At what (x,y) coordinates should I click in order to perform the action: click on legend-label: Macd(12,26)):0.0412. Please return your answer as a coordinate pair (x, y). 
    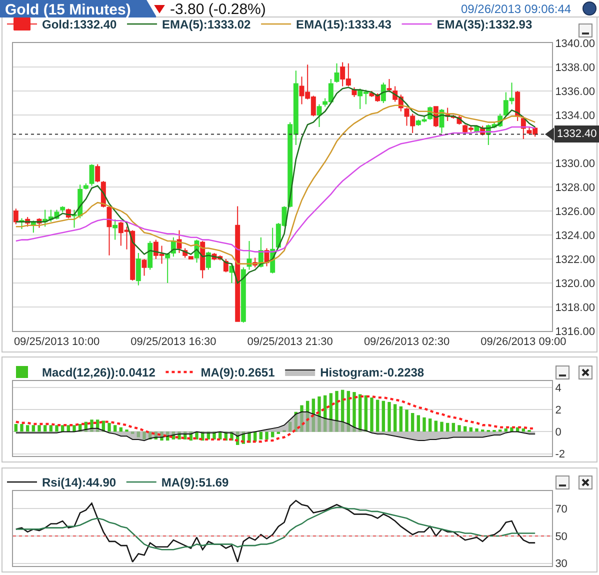
    Looking at the image, I should click on (99, 373).